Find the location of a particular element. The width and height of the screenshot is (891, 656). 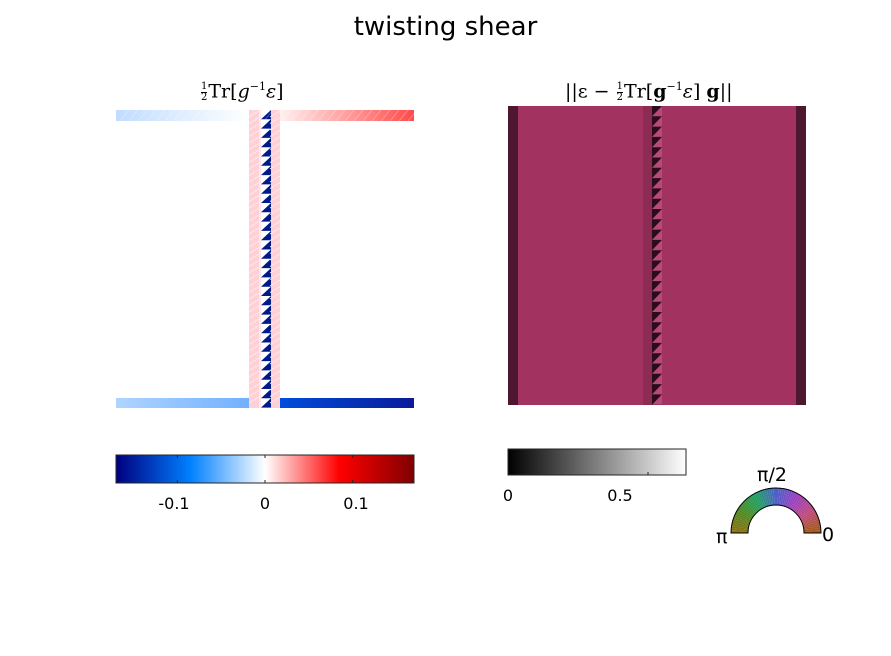

left-cbar-tick-label: -0.1 is located at coordinates (174, 503).